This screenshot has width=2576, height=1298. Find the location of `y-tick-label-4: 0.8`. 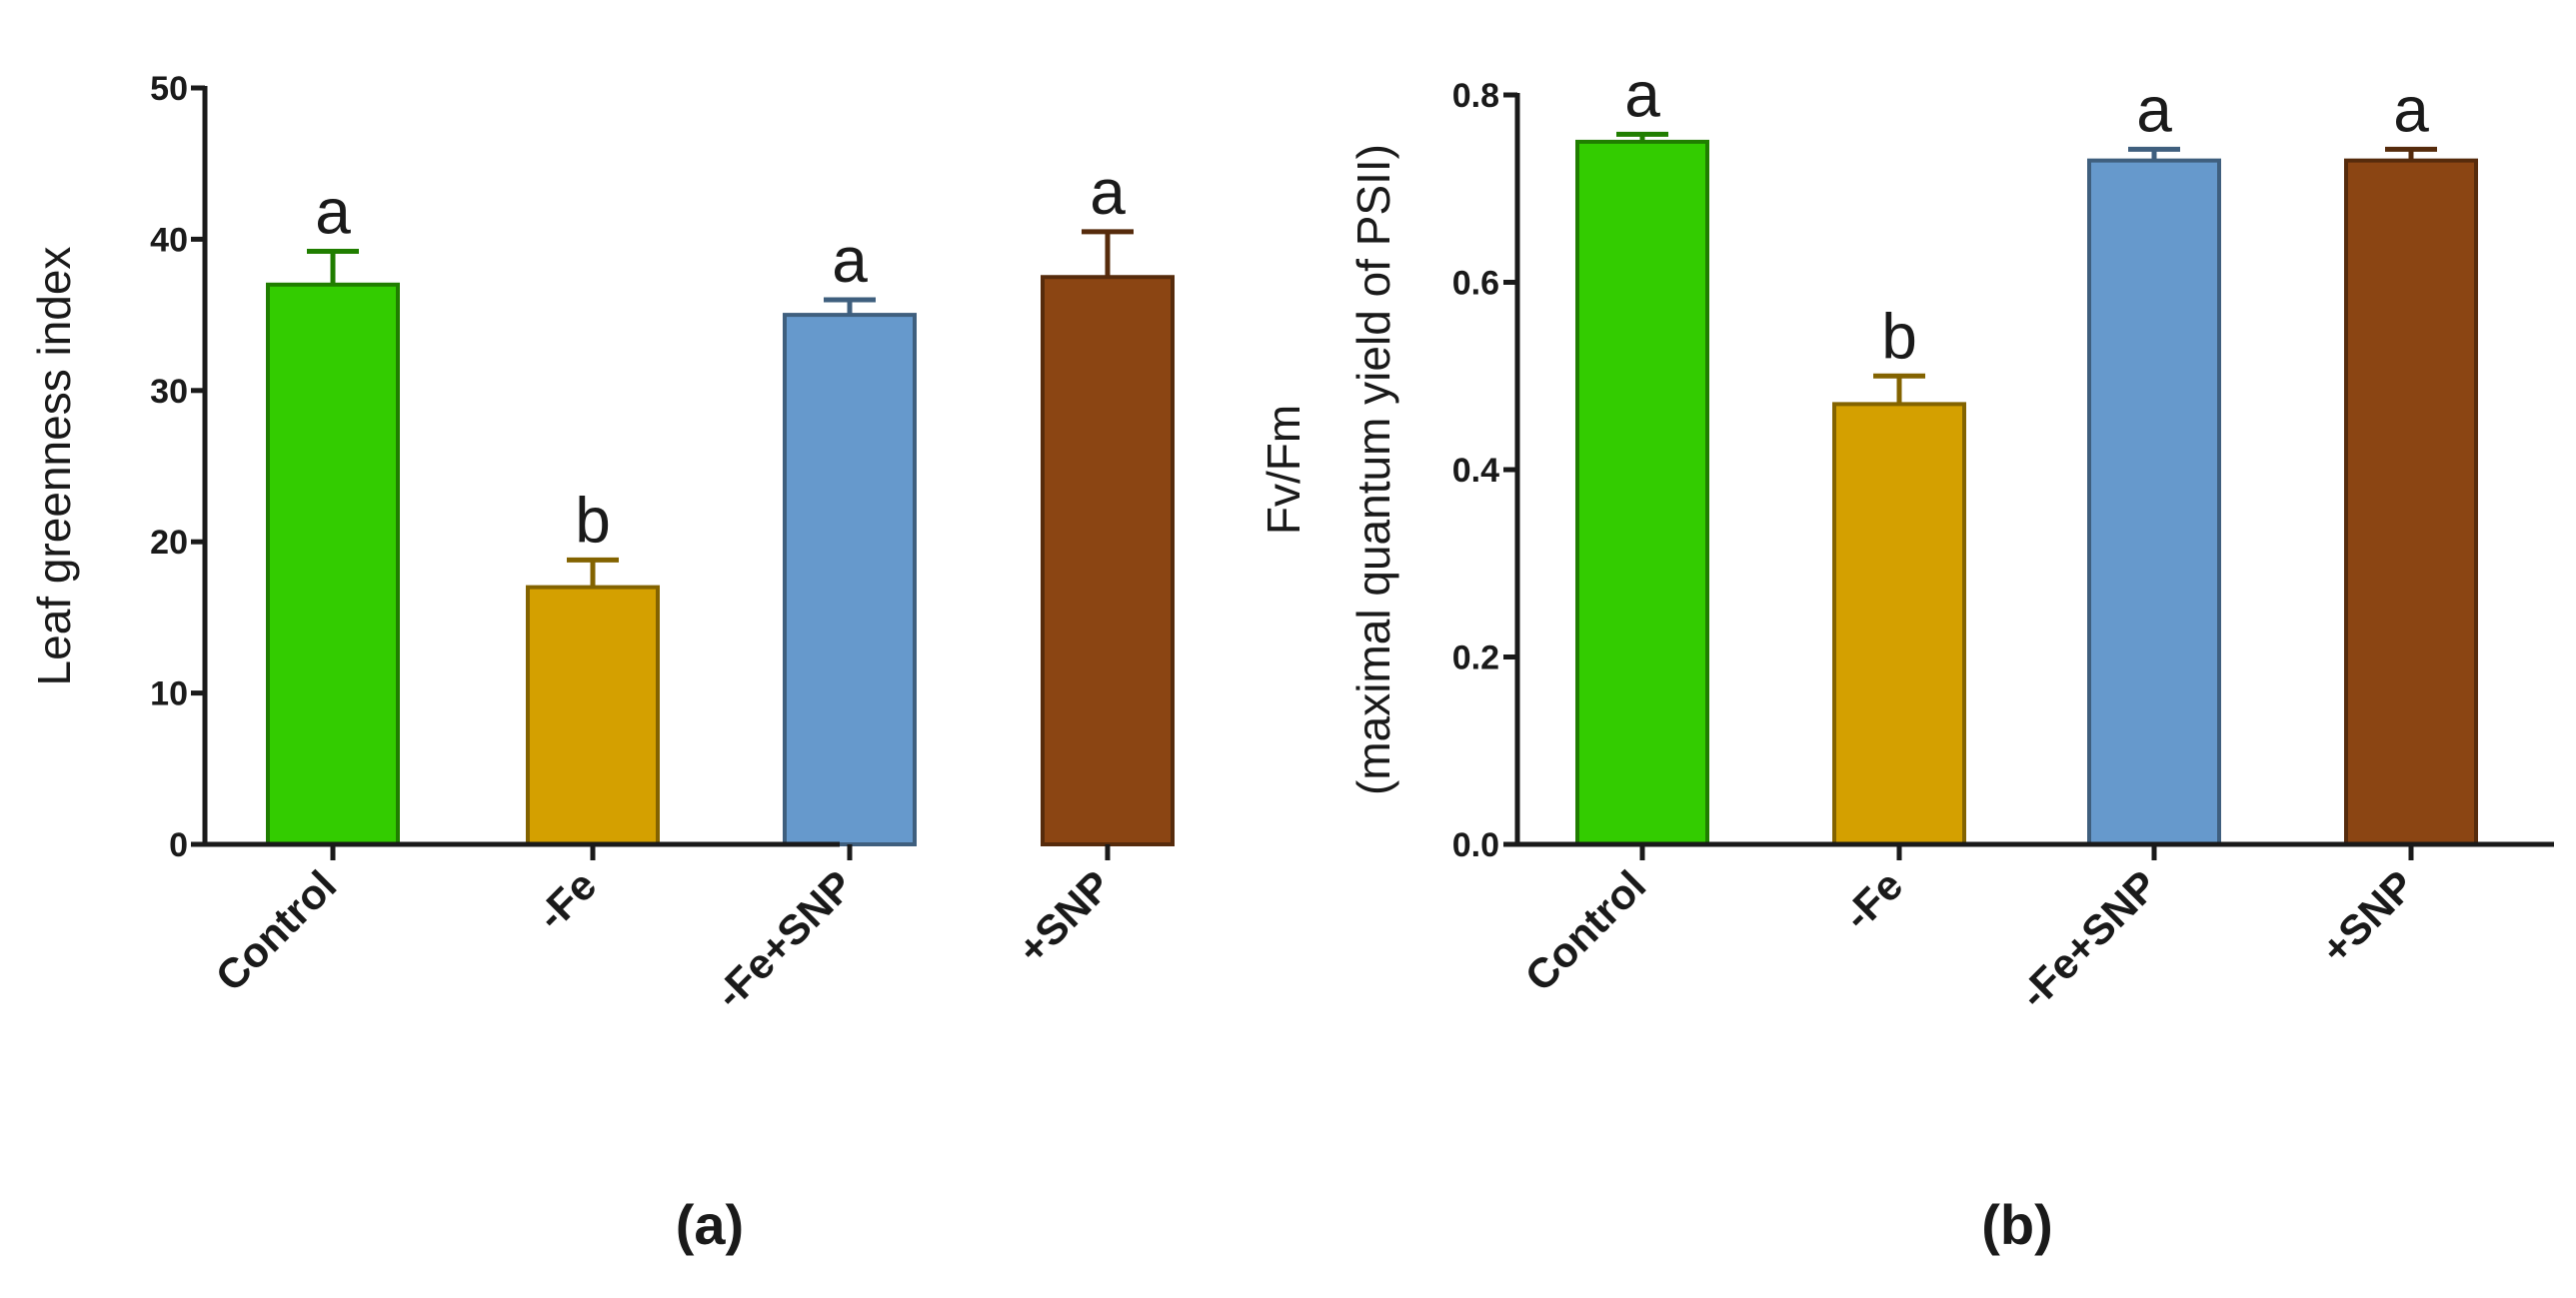

y-tick-label-4: 0.8 is located at coordinates (1475, 96).